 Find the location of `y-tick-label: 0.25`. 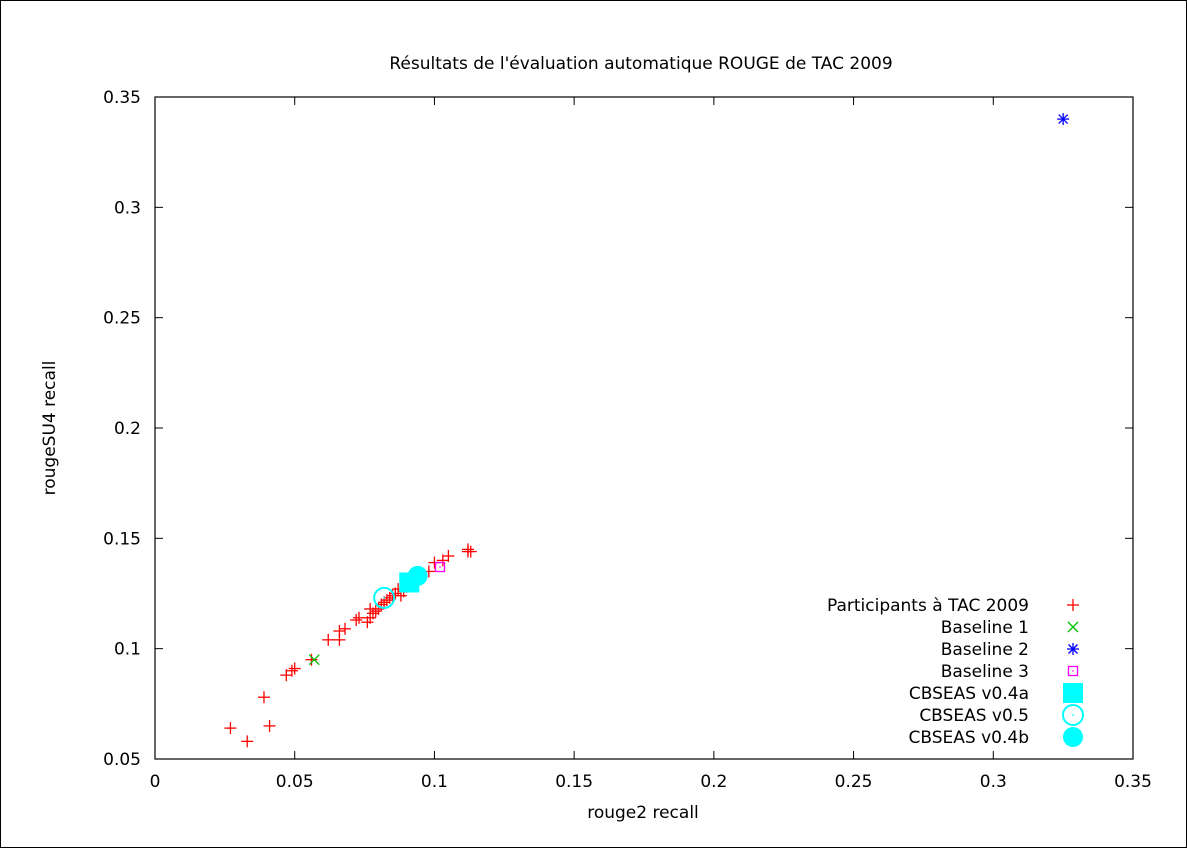

y-tick-label: 0.25 is located at coordinates (122, 319).